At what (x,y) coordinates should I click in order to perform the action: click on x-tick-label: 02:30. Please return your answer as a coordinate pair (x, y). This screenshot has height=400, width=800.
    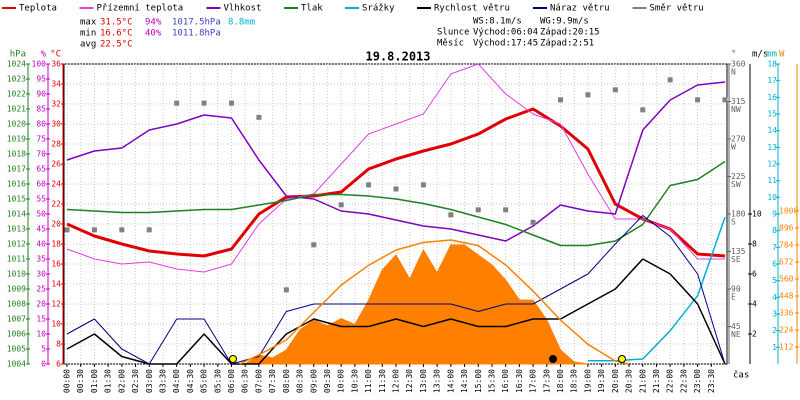
    Looking at the image, I should click on (135, 381).